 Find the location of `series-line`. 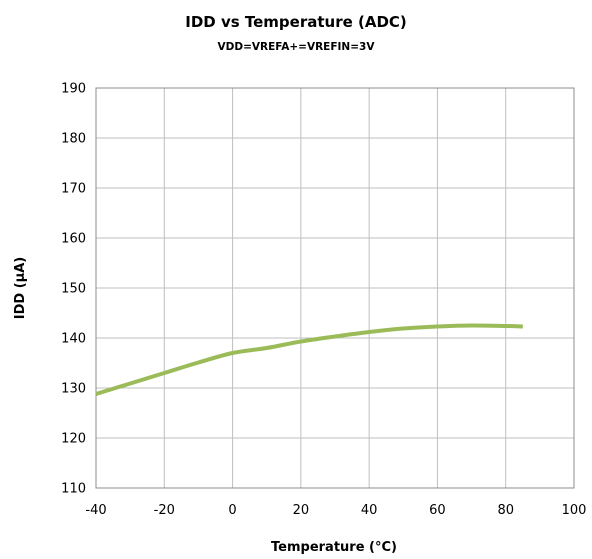

series-line is located at coordinates (309, 359).